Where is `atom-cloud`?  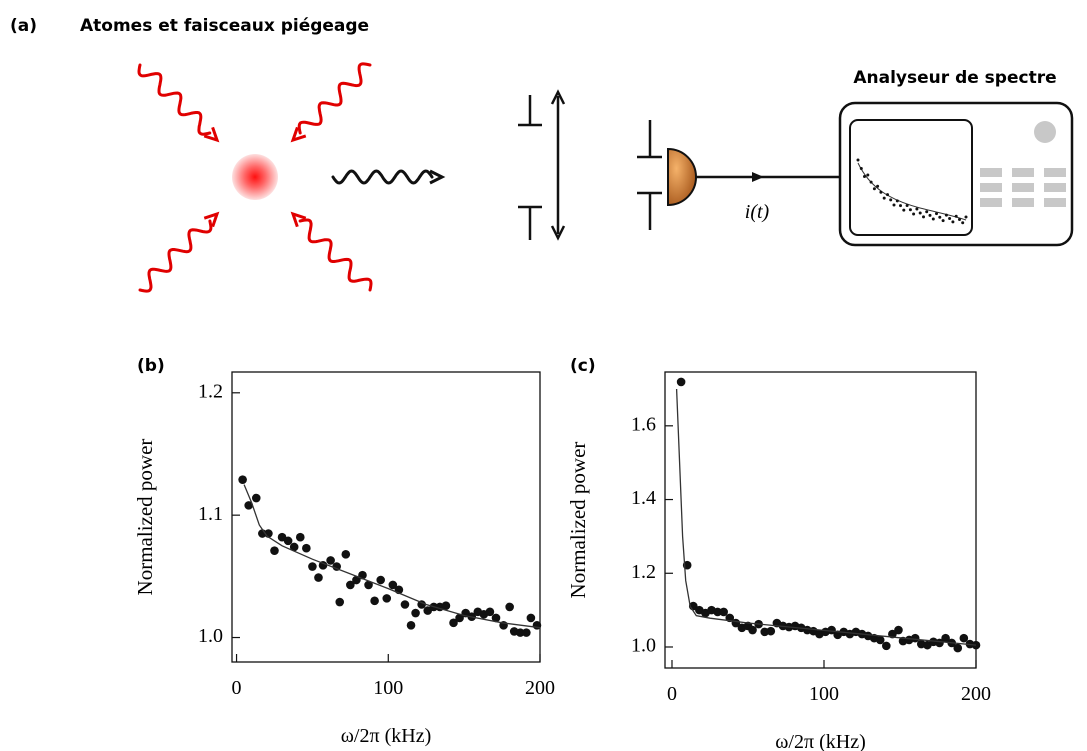 atom-cloud is located at coordinates (255, 177).